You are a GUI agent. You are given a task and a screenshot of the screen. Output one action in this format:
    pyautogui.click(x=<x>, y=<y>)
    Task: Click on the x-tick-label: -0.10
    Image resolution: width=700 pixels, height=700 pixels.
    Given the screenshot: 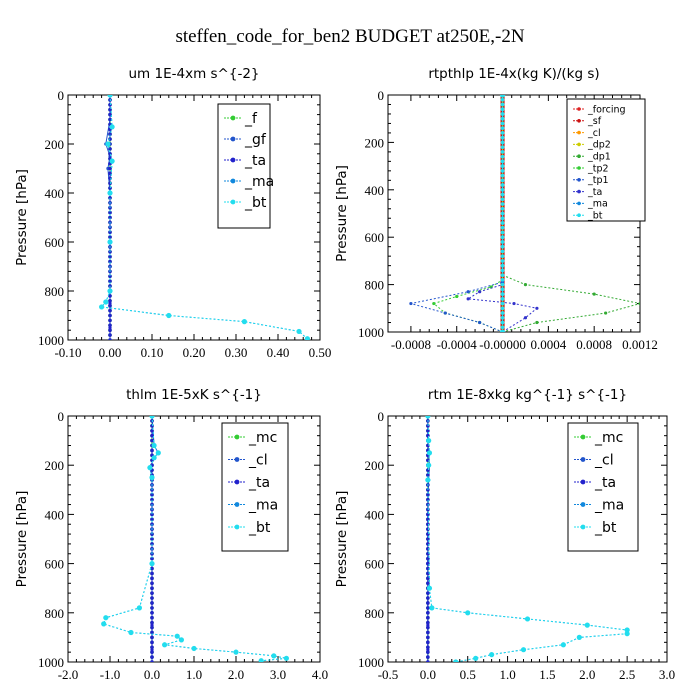 What is the action you would take?
    pyautogui.click(x=67, y=352)
    